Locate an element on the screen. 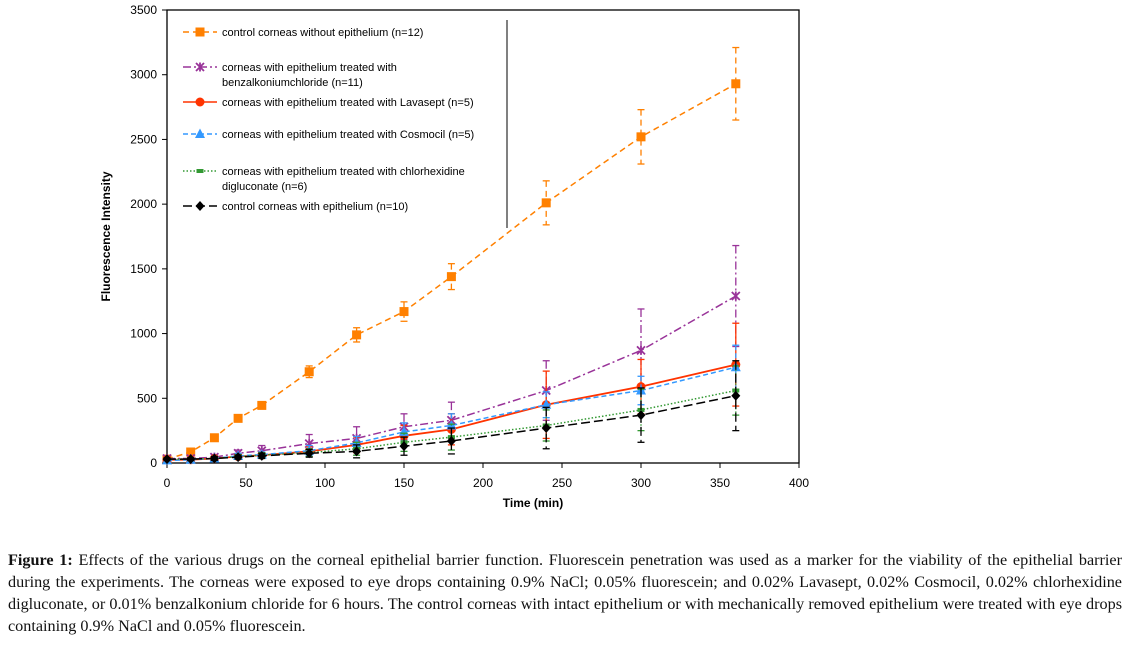  x-axis-title: Time (min) is located at coordinates (533, 503).